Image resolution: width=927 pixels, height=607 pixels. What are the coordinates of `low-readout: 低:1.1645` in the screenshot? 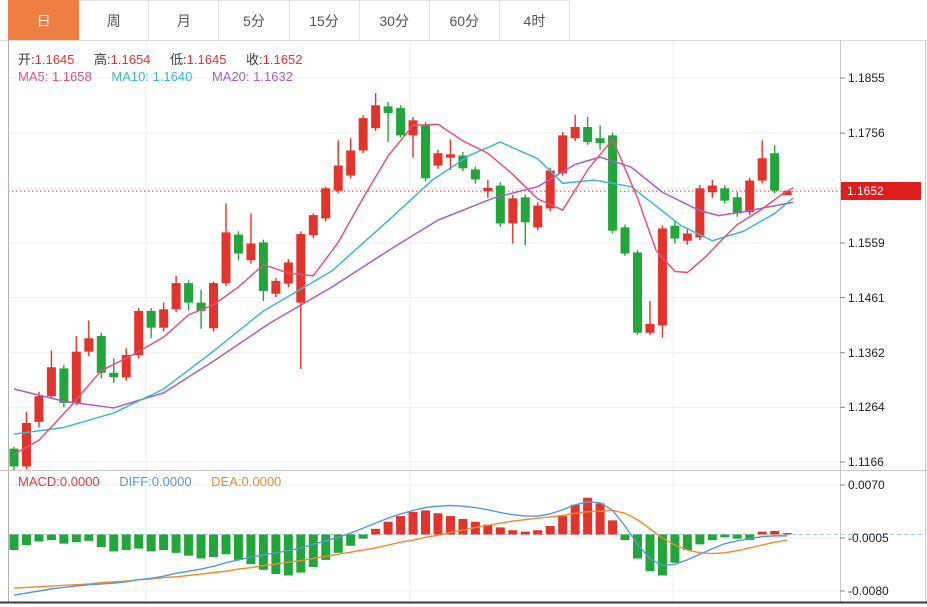 It's located at (198, 59).